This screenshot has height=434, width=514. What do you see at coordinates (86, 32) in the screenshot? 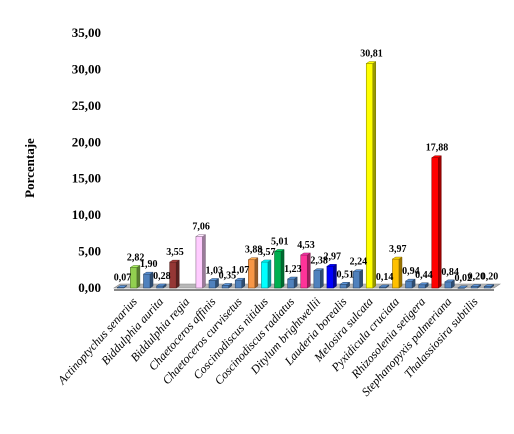
I see `y-tick-label: 35,00` at bounding box center [86, 32].